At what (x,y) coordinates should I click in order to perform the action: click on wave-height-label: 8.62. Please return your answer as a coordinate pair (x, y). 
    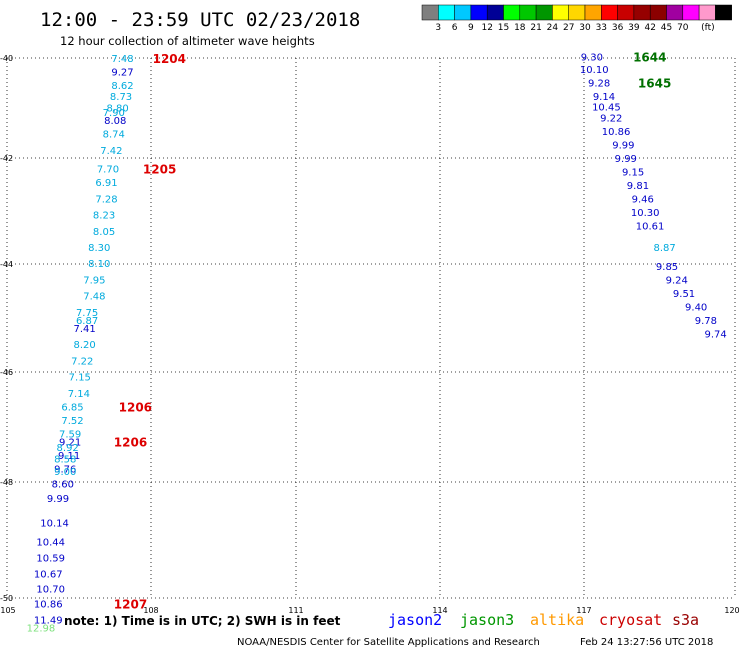
    Looking at the image, I should click on (122, 86).